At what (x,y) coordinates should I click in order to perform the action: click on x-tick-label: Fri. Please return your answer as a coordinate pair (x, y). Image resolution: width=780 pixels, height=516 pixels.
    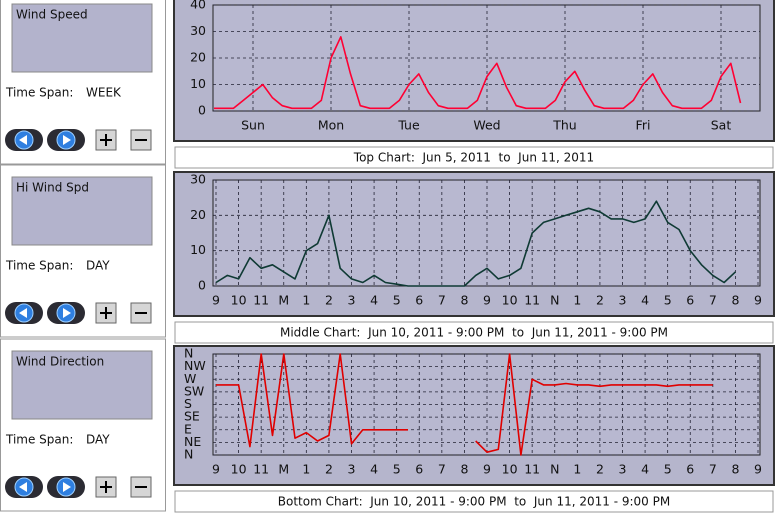
    Looking at the image, I should click on (643, 125).